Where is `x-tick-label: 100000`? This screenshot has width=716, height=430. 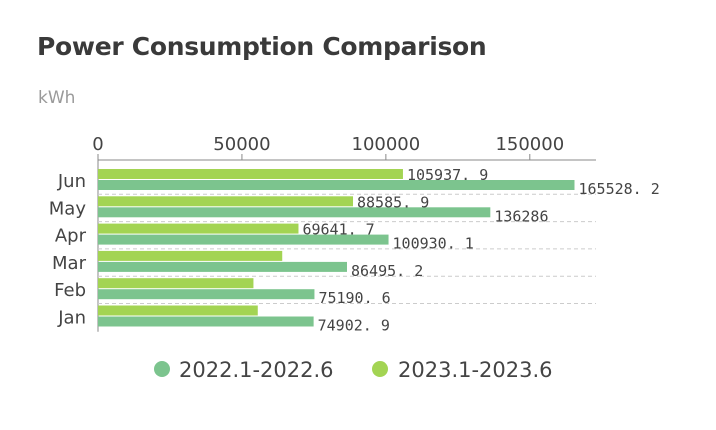 x-tick-label: 100000 is located at coordinates (386, 144).